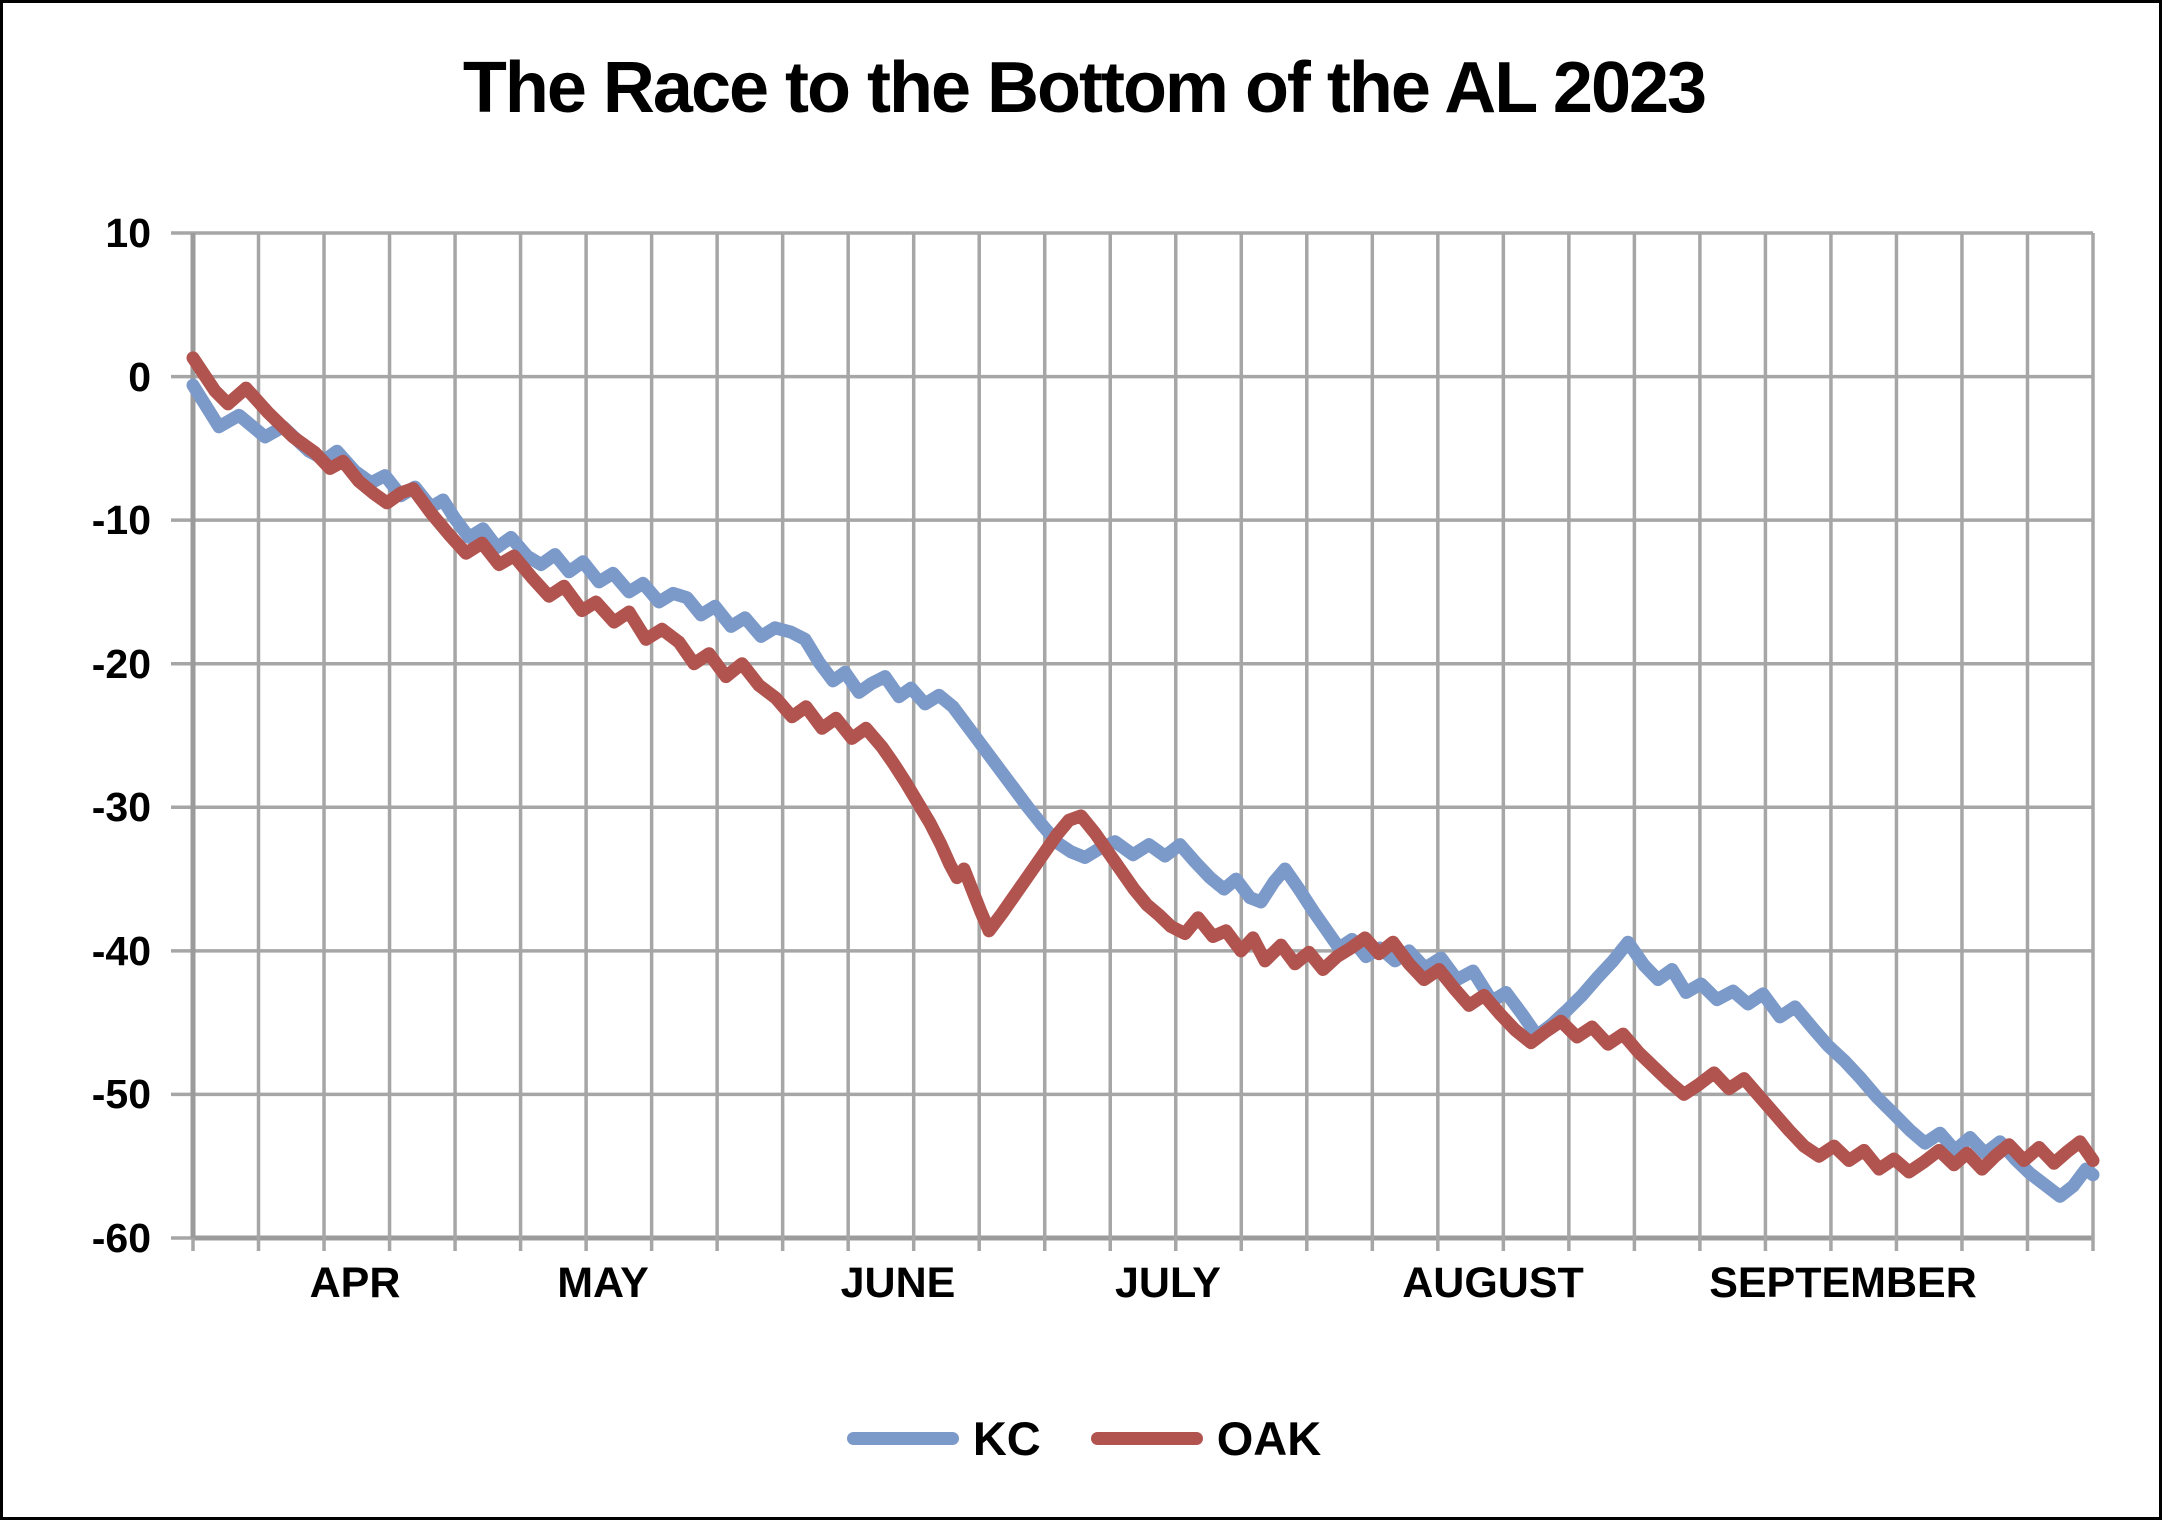  What do you see at coordinates (1168, 1283) in the screenshot?
I see `x-axis-label-july: JULY` at bounding box center [1168, 1283].